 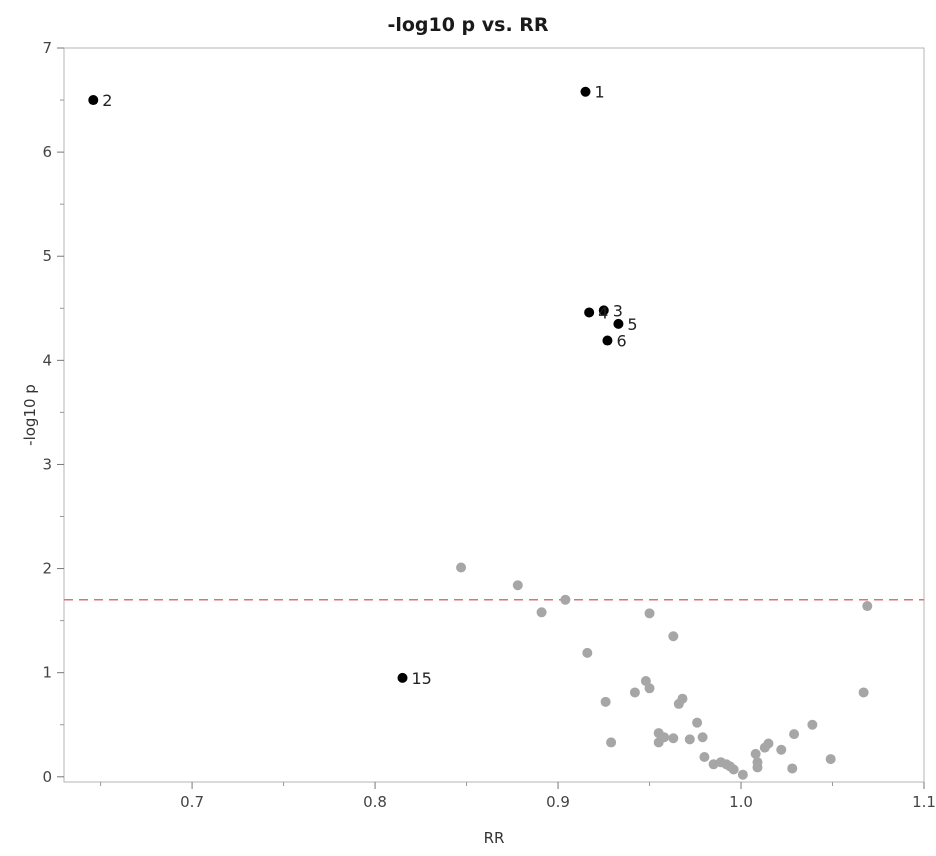 I want to click on point-label: 3, so click(x=618, y=310).